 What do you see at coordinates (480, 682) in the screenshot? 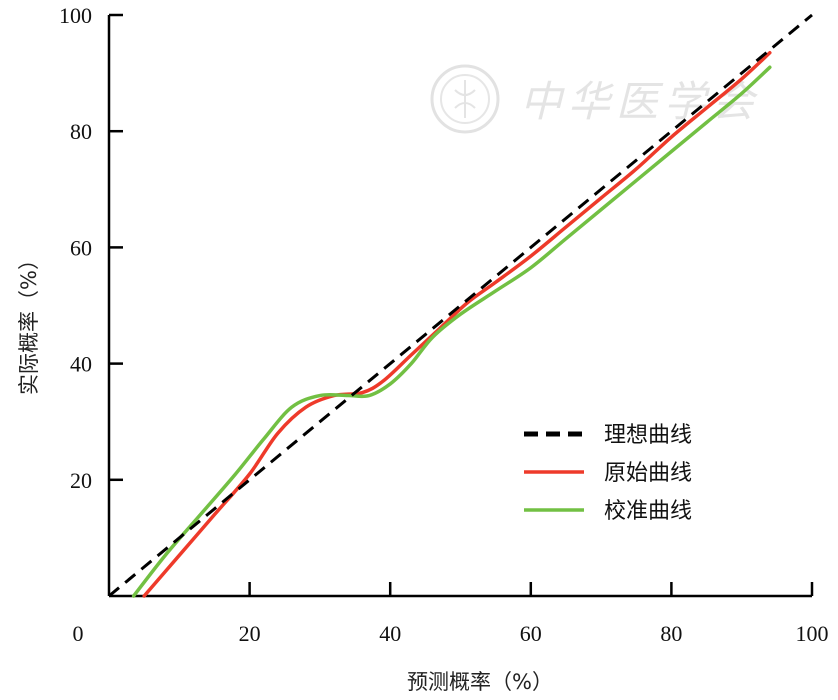
I see `x-axis-title: 预测概率（%）` at bounding box center [480, 682].